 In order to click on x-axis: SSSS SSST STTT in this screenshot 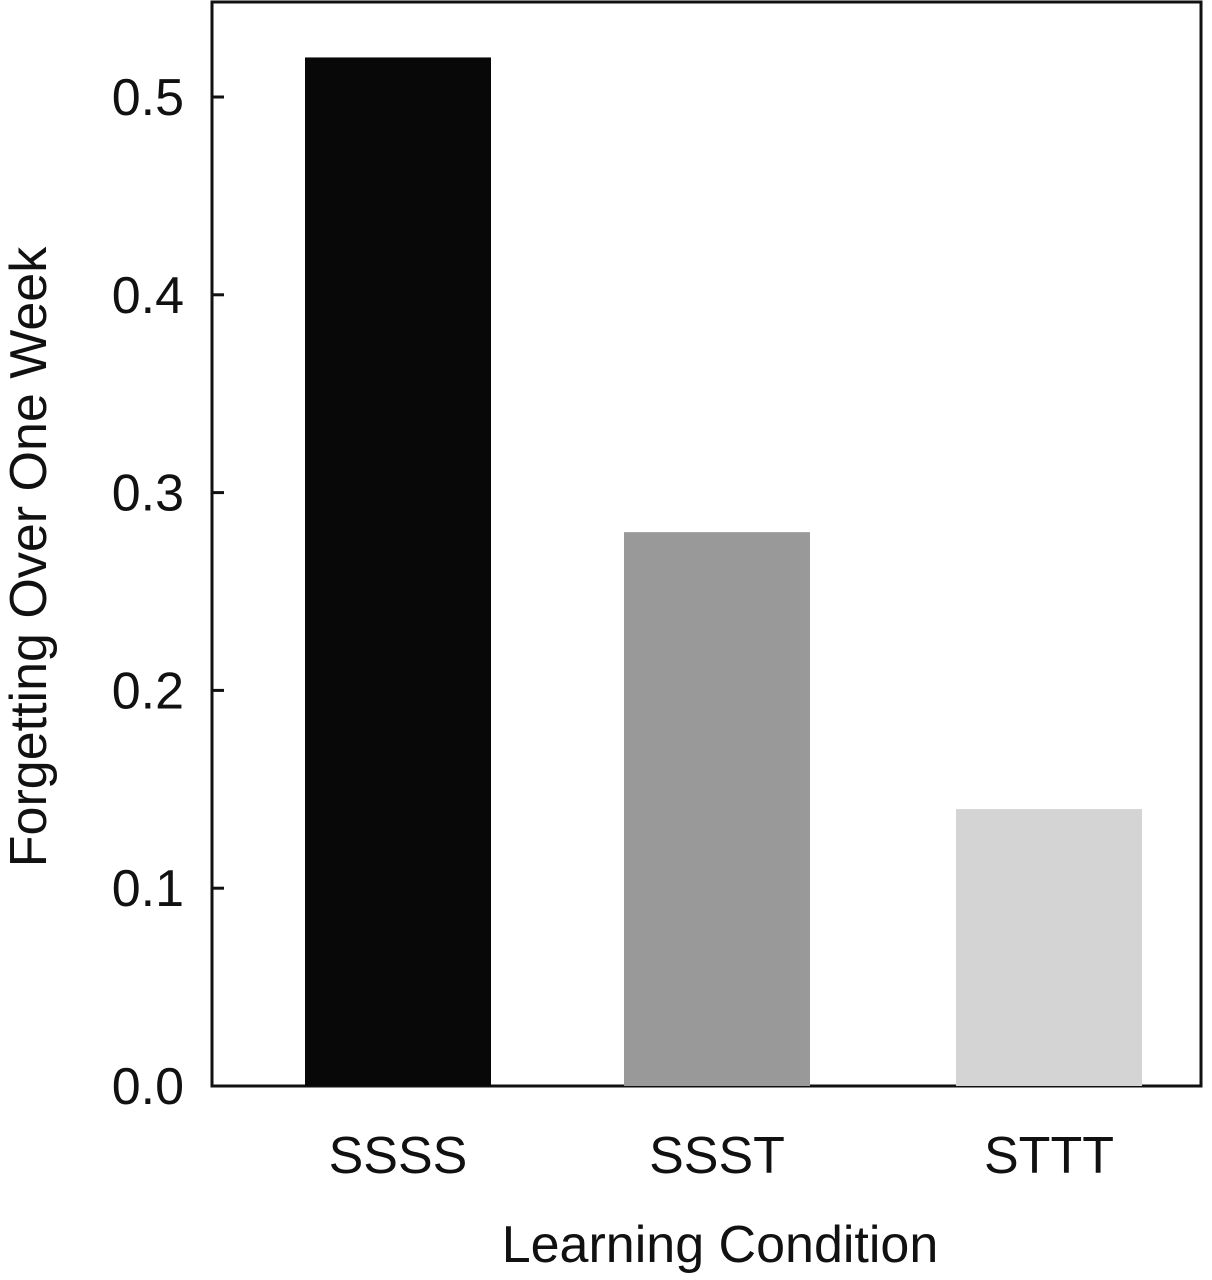, I will do `click(721, 1156)`.